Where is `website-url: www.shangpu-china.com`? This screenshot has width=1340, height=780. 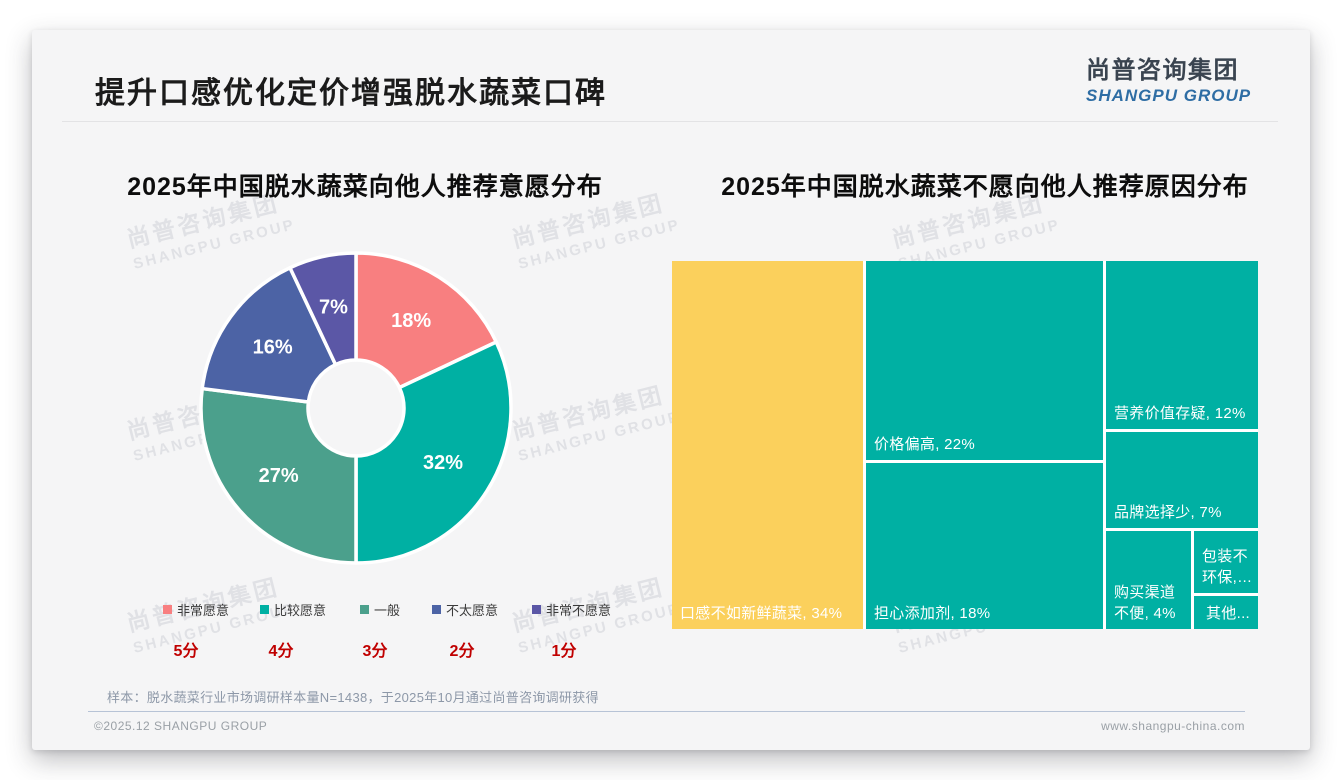 website-url: www.shangpu-china.com is located at coordinates (1173, 726).